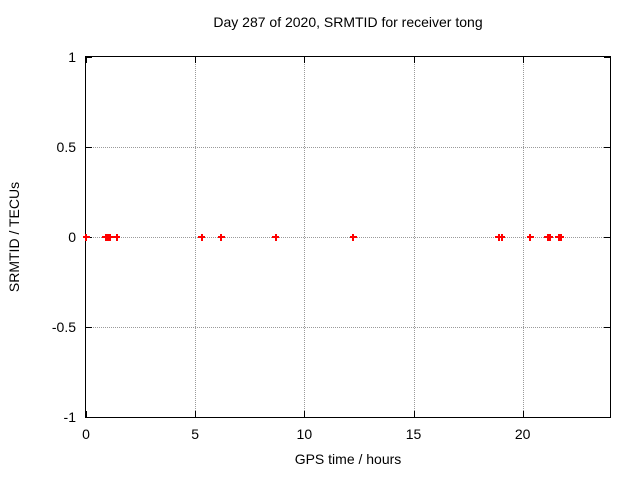 This screenshot has height=480, width=640. What do you see at coordinates (304, 434) in the screenshot?
I see `x-tick-label: 10` at bounding box center [304, 434].